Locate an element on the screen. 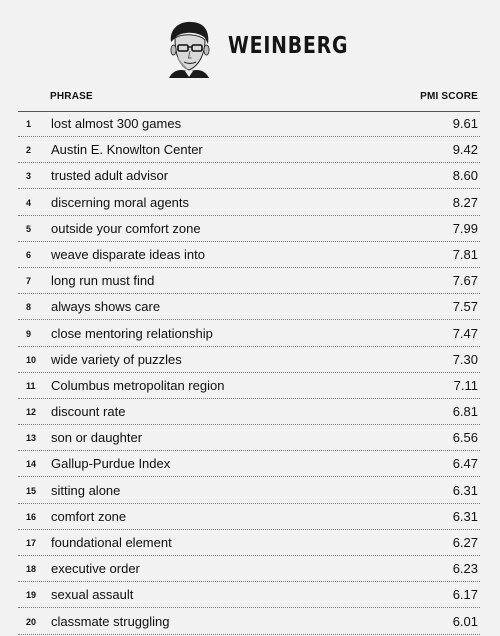  row-pmi-score: 6.17 is located at coordinates (465, 595).